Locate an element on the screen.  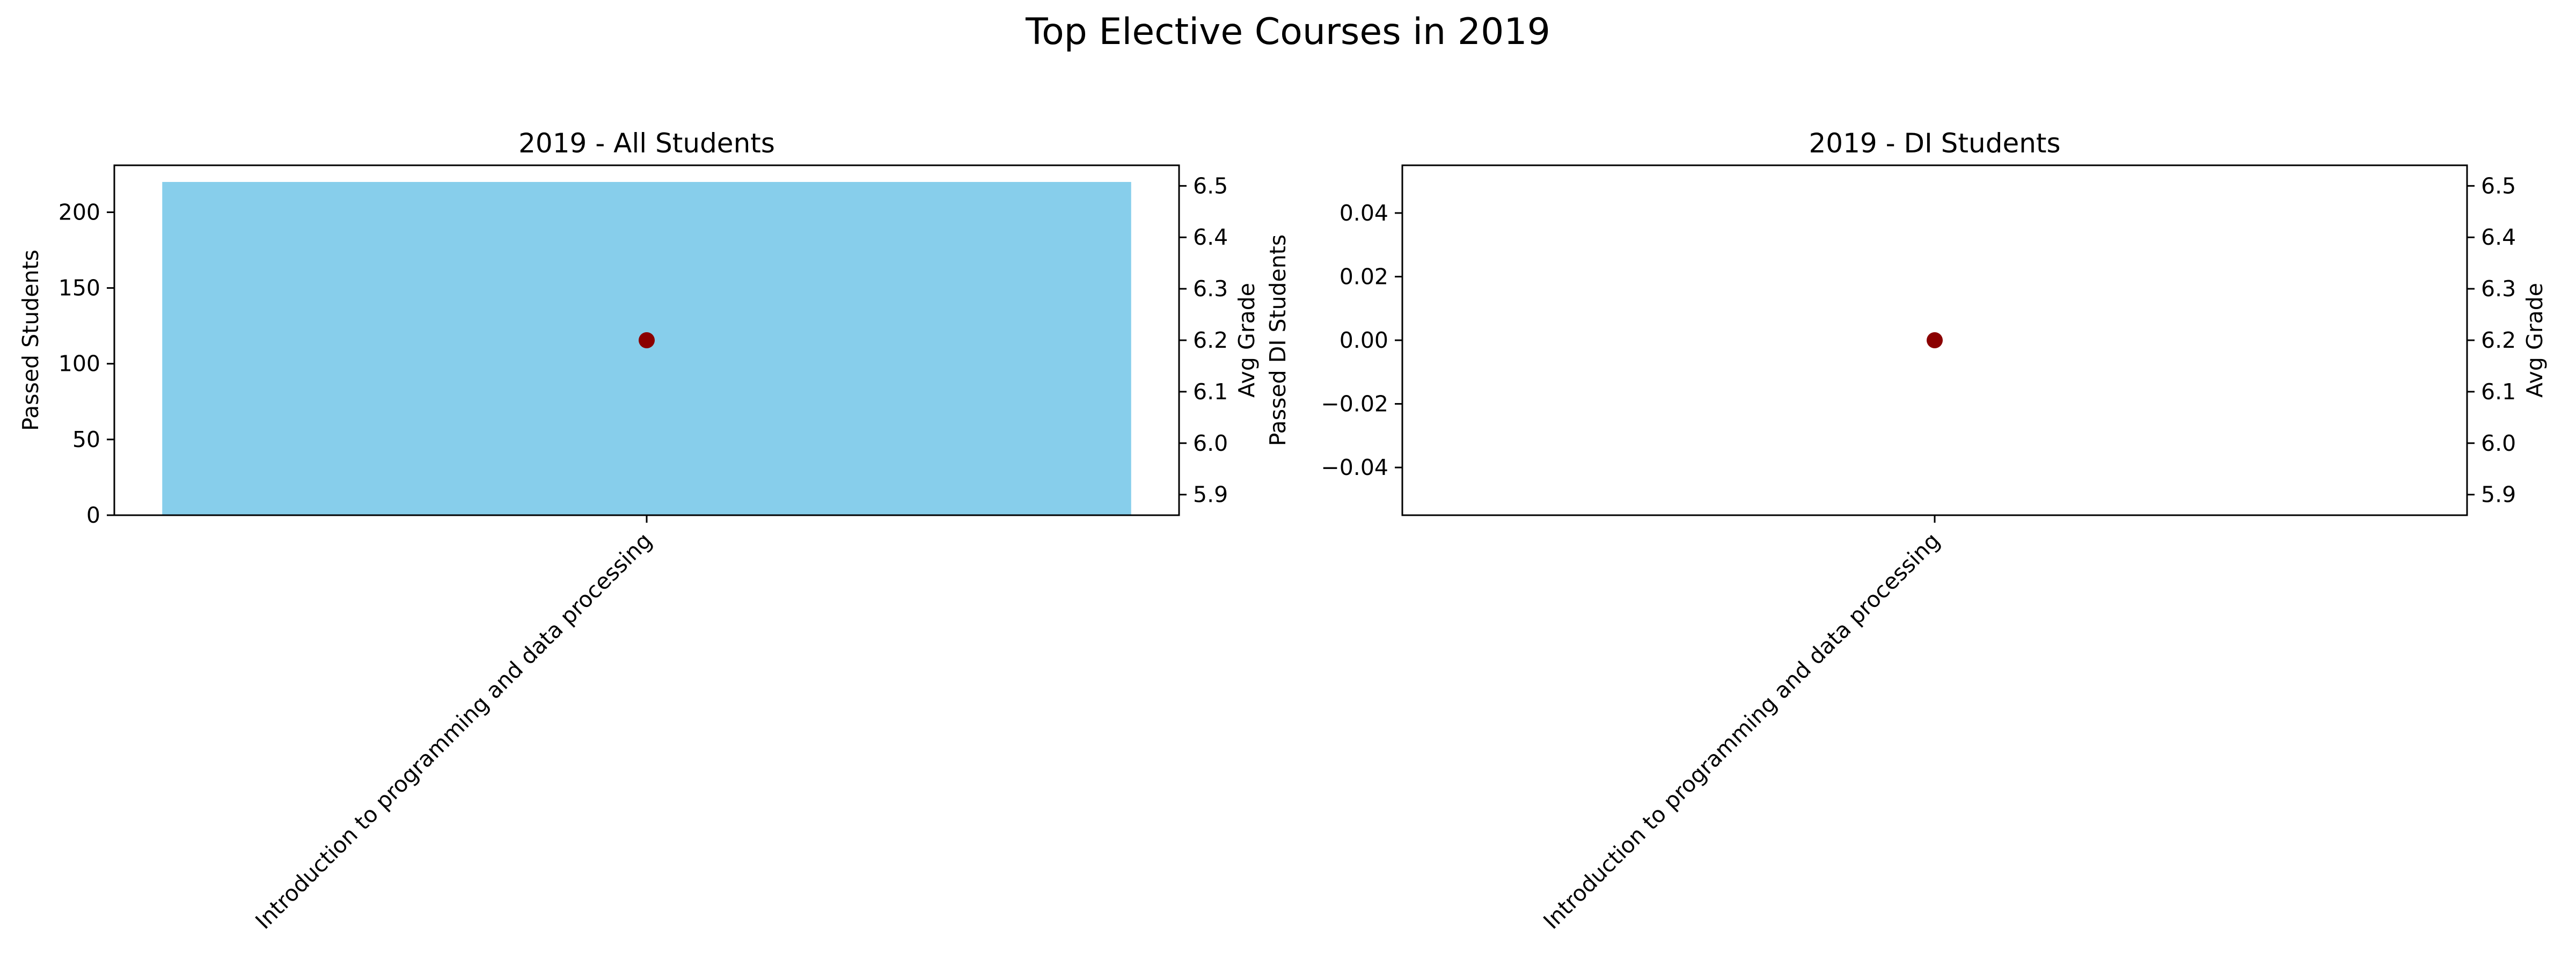
y-tick-label: 0 is located at coordinates (93, 515).